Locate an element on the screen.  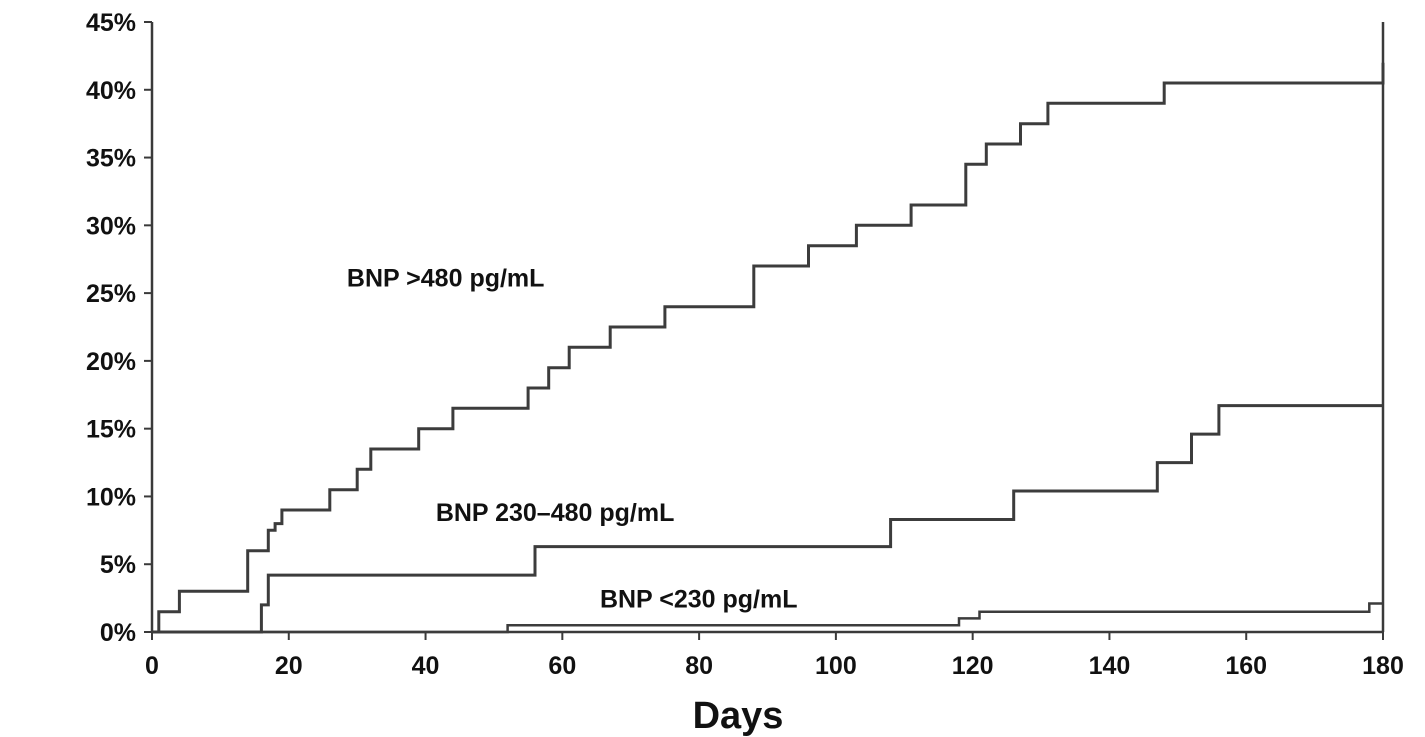
y-tick-label: 15% is located at coordinates (111, 430).